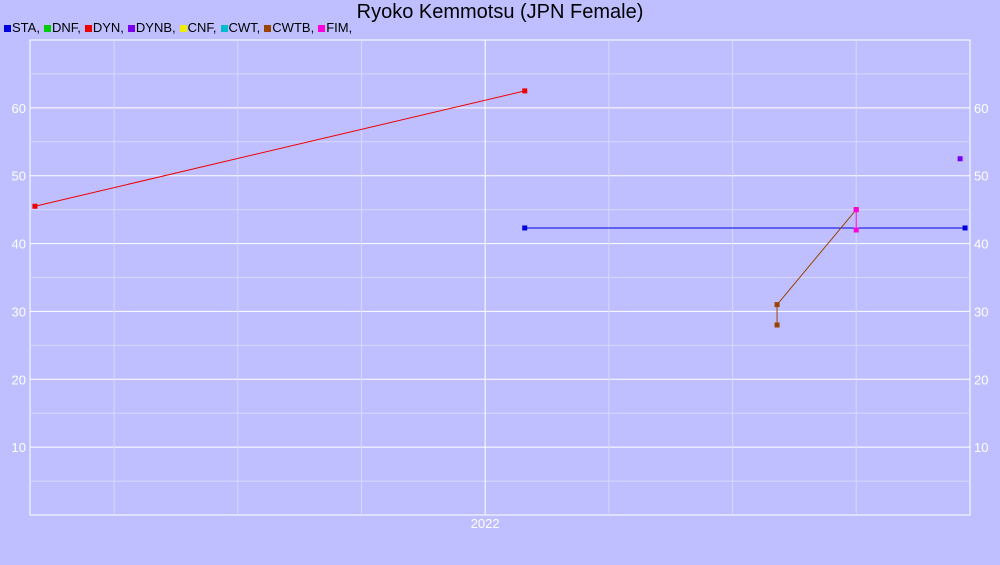 The image size is (1000, 565). Describe the element at coordinates (981, 447) in the screenshot. I see `y-tick-label-right: 10` at that location.